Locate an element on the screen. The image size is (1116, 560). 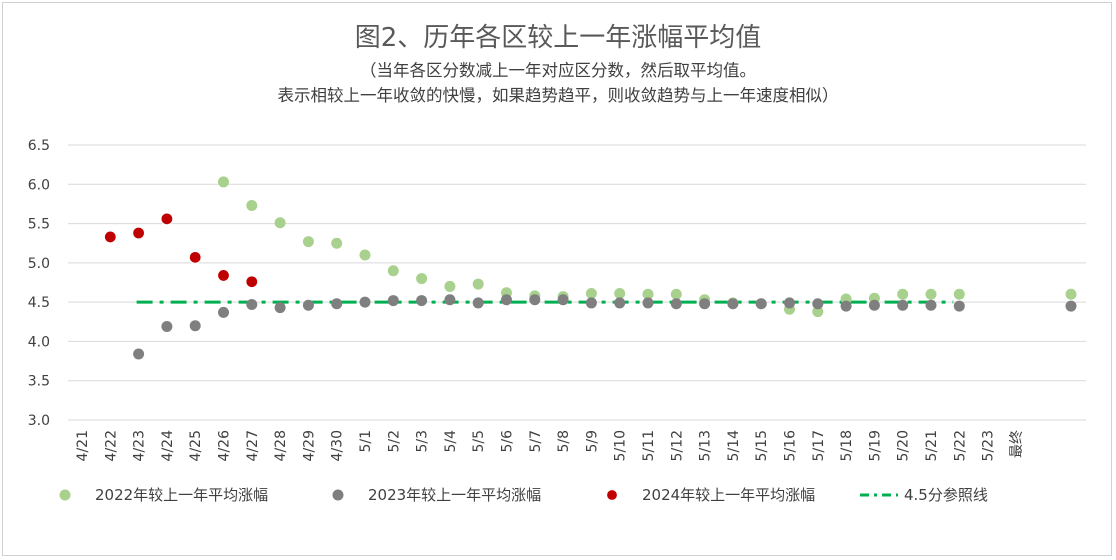
chart-subtitle-line-1: （当年各区分数减上一年对应区分数，然后取平均值。 is located at coordinates (558, 70).